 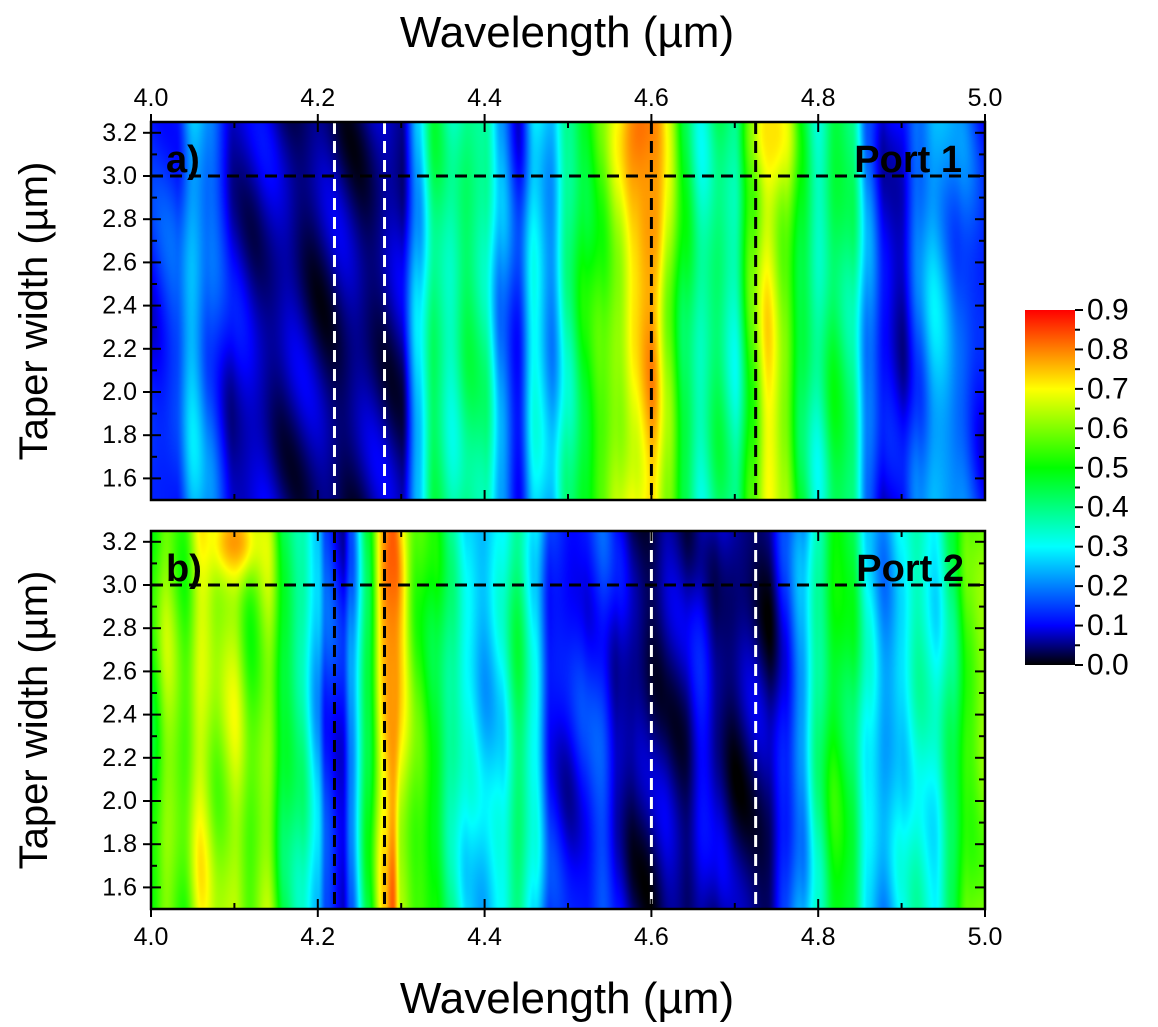 I want to click on x-tick-label-b: 4.0, so click(x=151, y=937).